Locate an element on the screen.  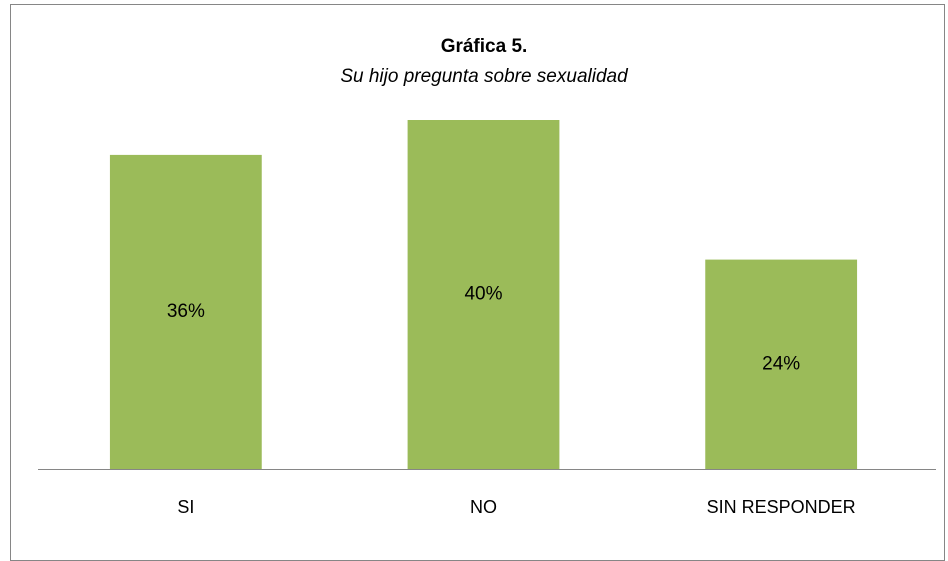
data-label: 36% is located at coordinates (186, 311).